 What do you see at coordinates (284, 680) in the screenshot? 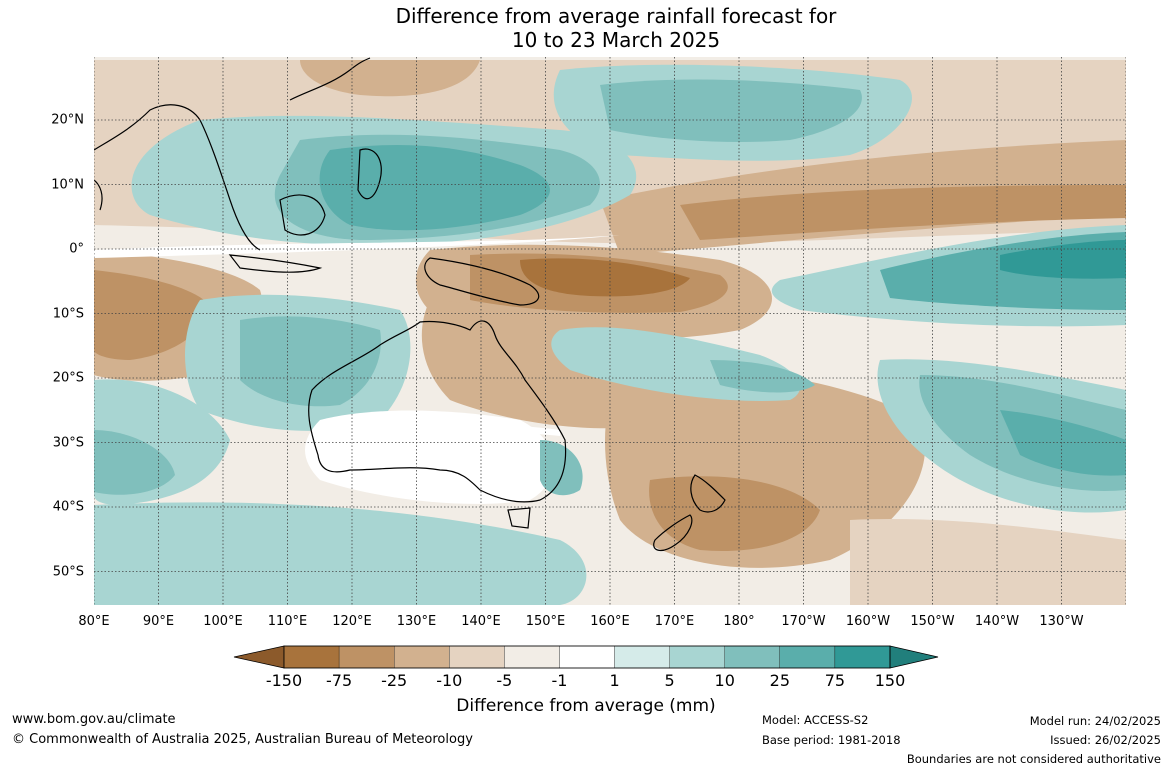
I see `colorbar-label: -150` at bounding box center [284, 680].